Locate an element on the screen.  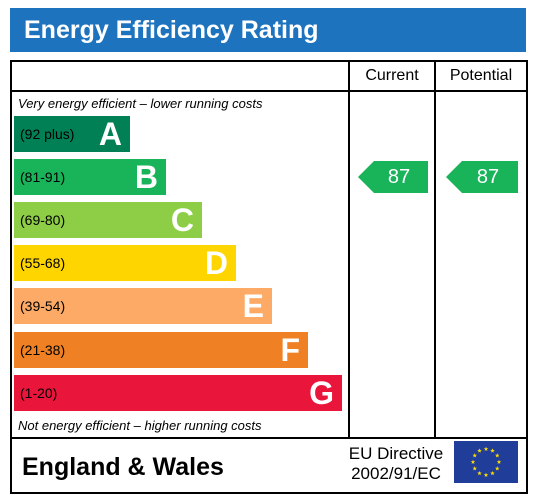
band-letter: C is located at coordinates (182, 220).